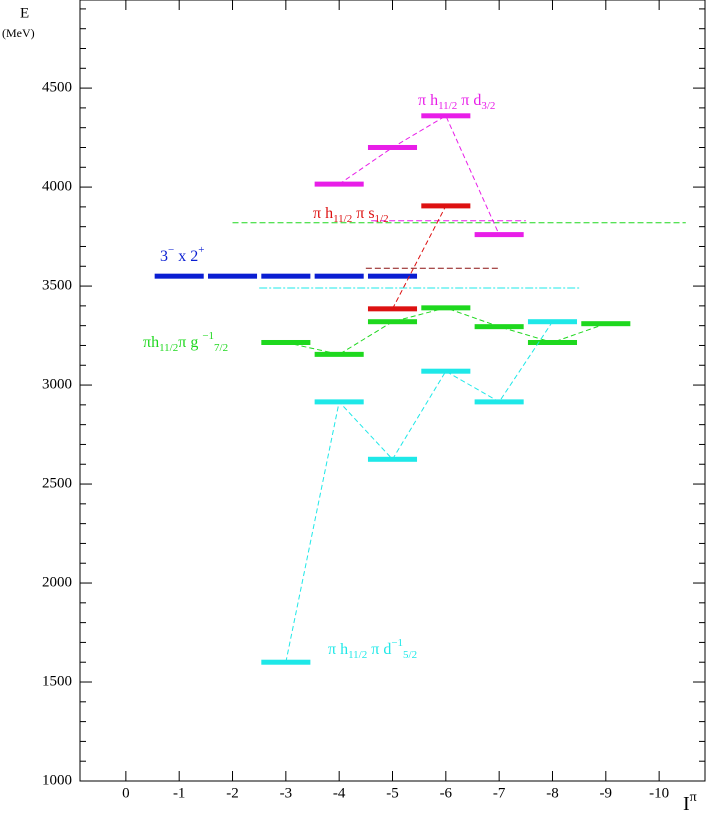 The height and width of the screenshot is (822, 708). What do you see at coordinates (499, 793) in the screenshot?
I see `x-tick-label: -7` at bounding box center [499, 793].